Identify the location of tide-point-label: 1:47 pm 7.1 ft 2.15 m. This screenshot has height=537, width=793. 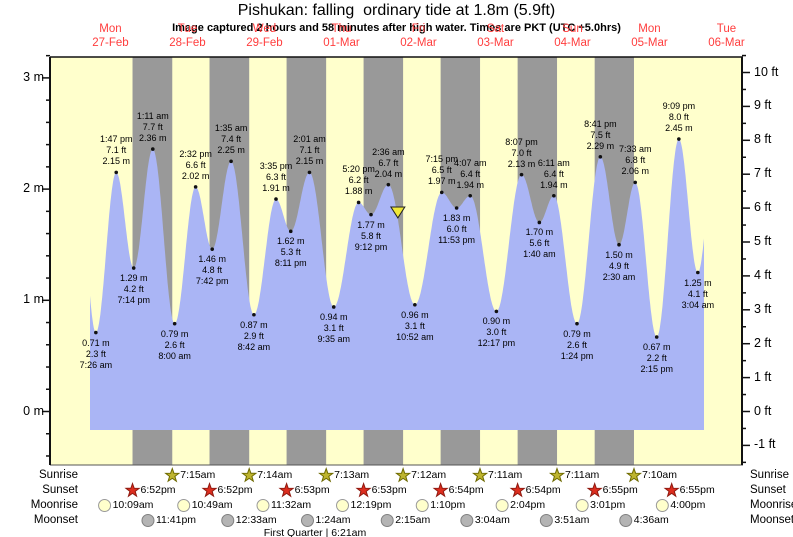
(116, 150).